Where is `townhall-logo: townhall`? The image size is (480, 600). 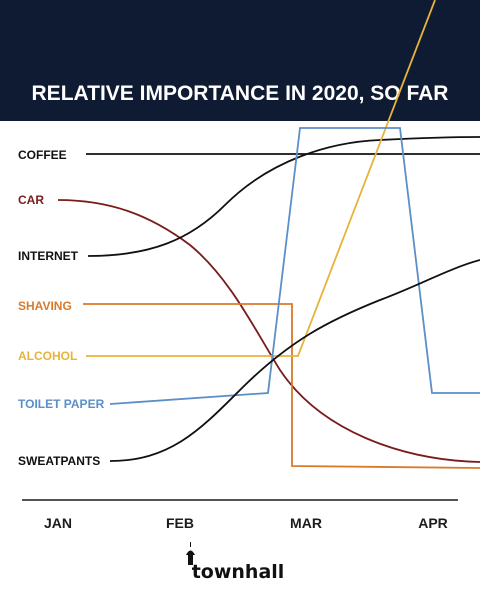
townhall-logo: townhall is located at coordinates (235, 562).